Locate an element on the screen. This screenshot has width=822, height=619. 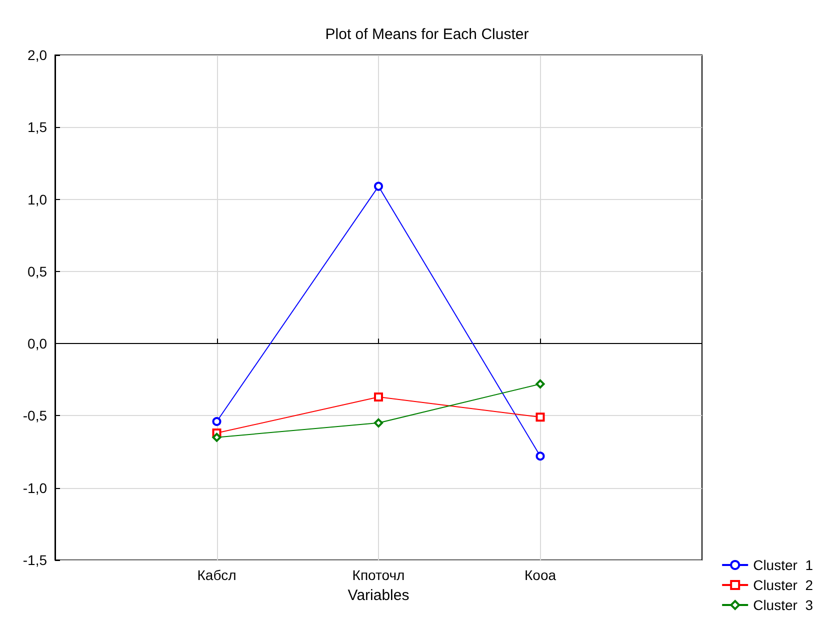
x-tick-label: Кооа is located at coordinates (540, 575).